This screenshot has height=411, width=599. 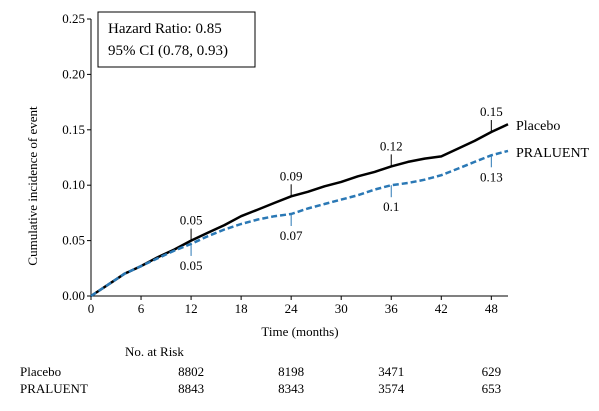 What do you see at coordinates (291, 371) in the screenshot?
I see `risk-cell: 8198` at bounding box center [291, 371].